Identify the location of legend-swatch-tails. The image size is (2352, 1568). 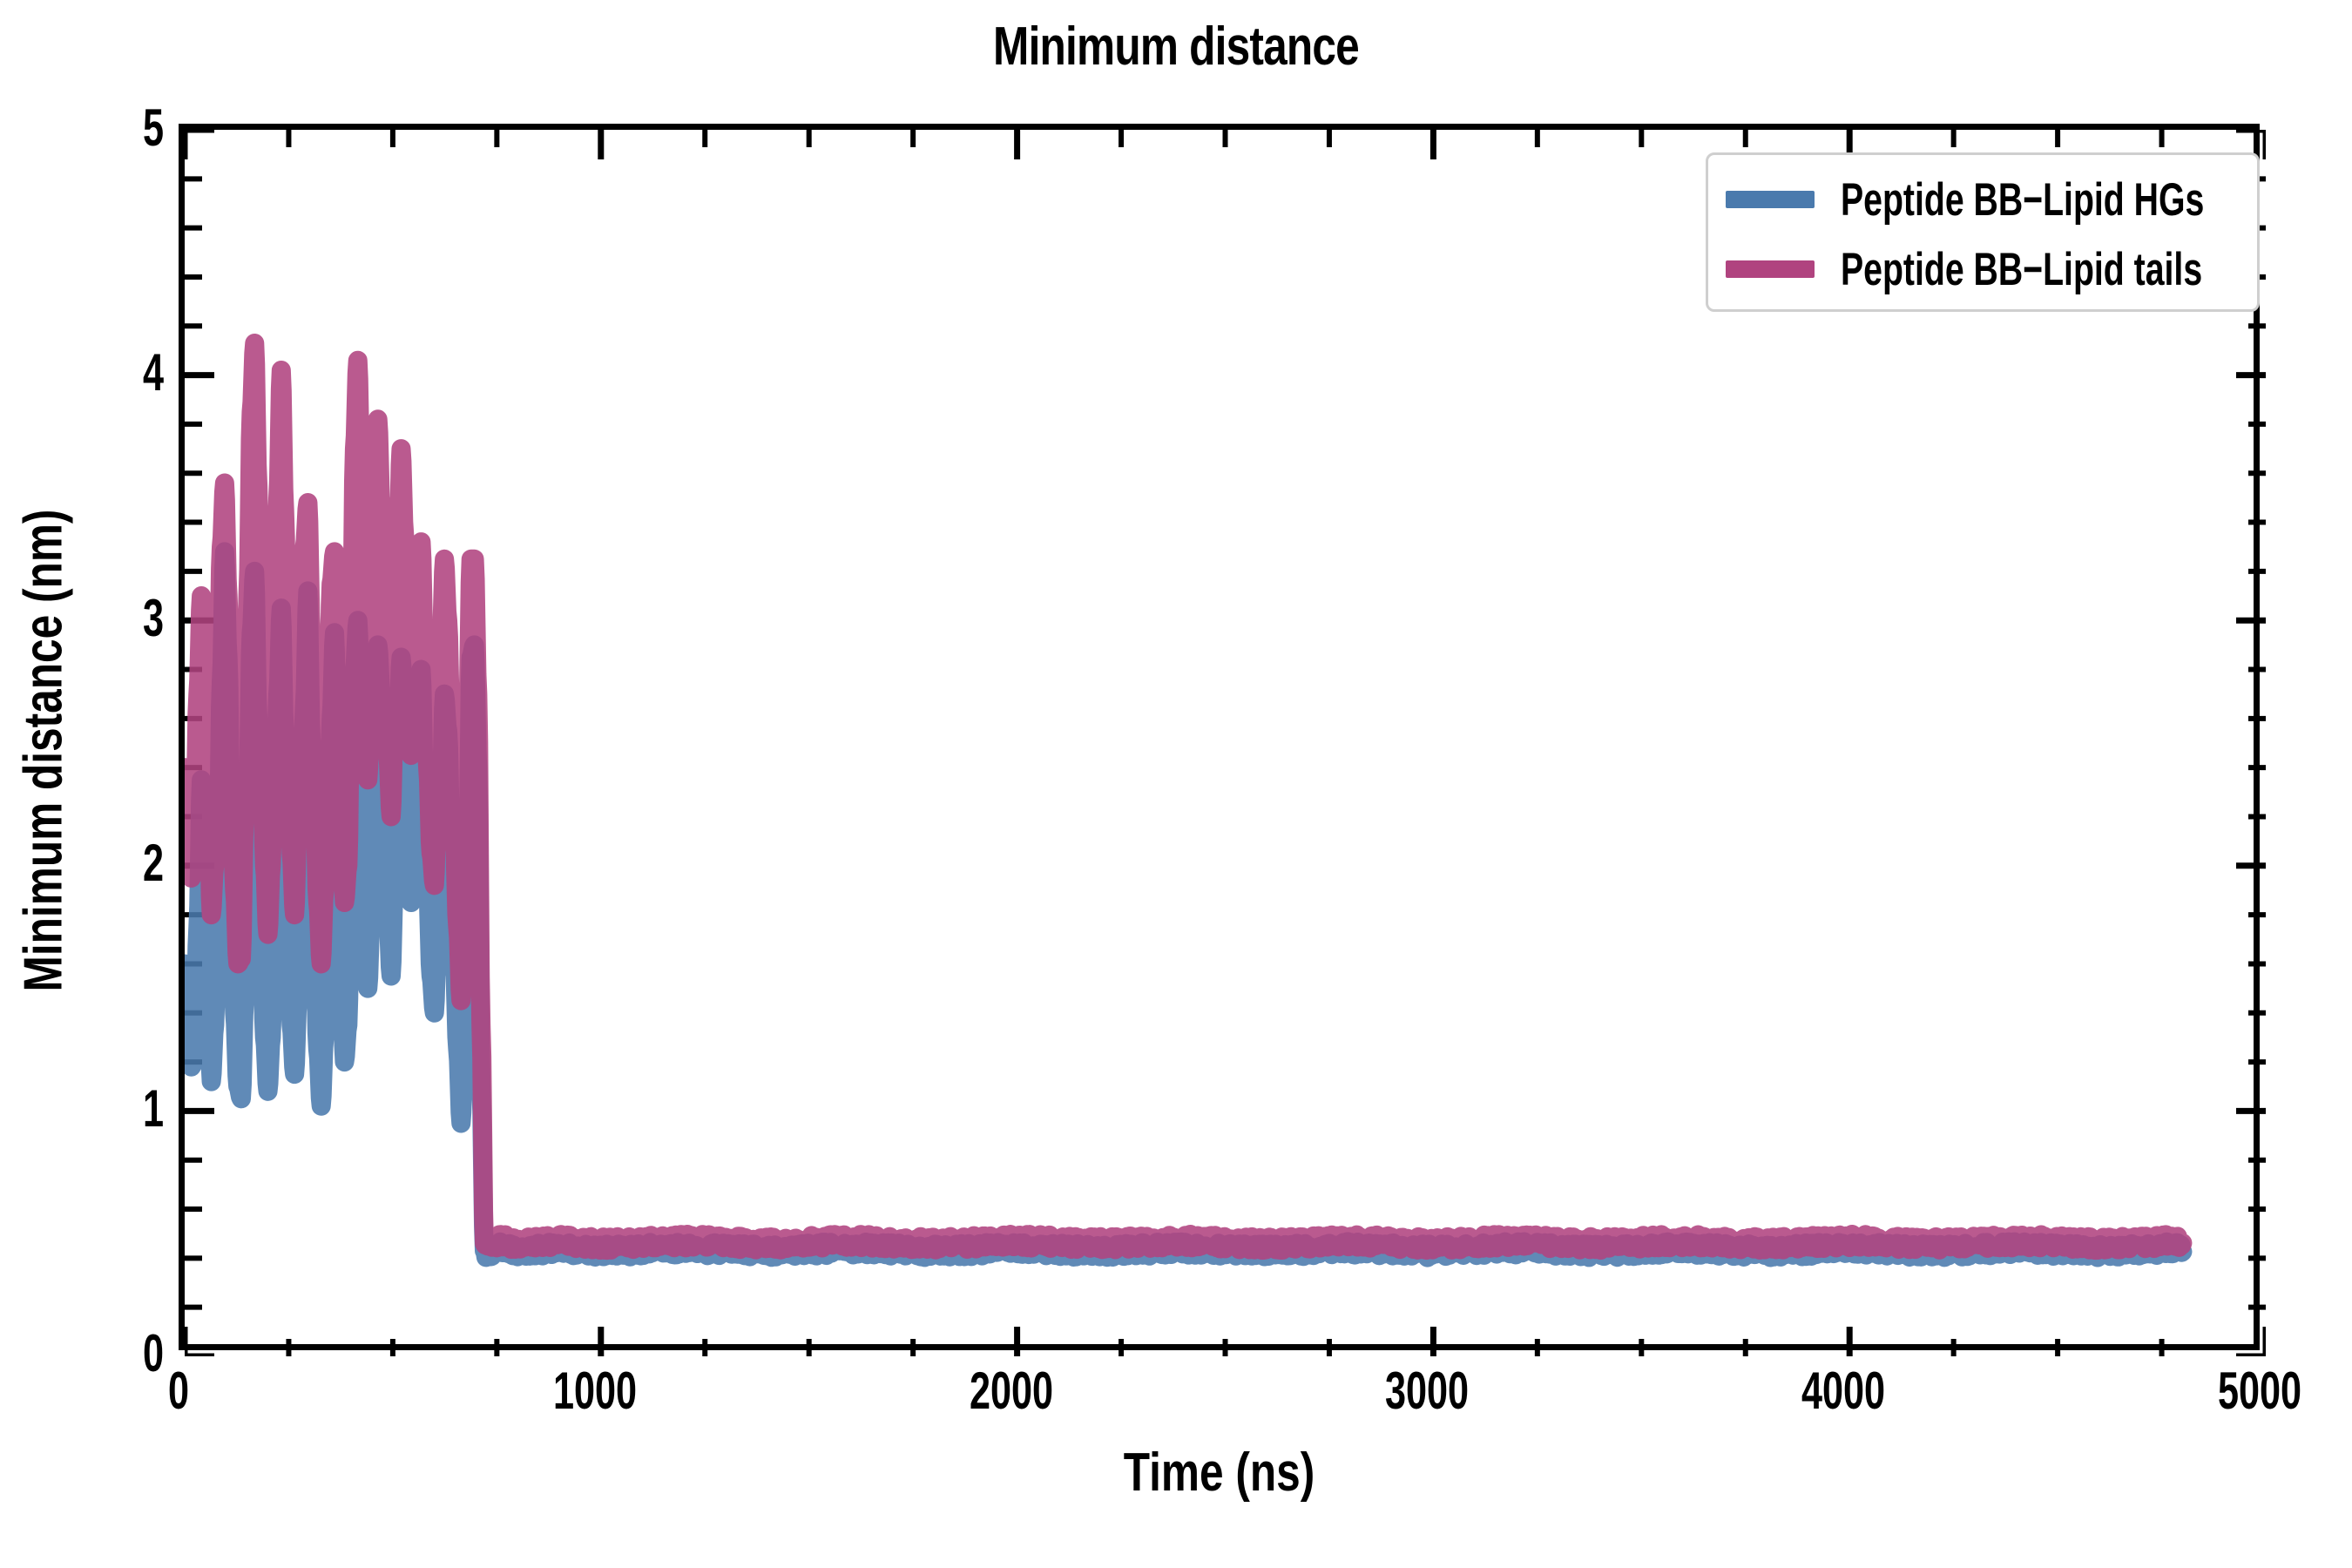
(1771, 269).